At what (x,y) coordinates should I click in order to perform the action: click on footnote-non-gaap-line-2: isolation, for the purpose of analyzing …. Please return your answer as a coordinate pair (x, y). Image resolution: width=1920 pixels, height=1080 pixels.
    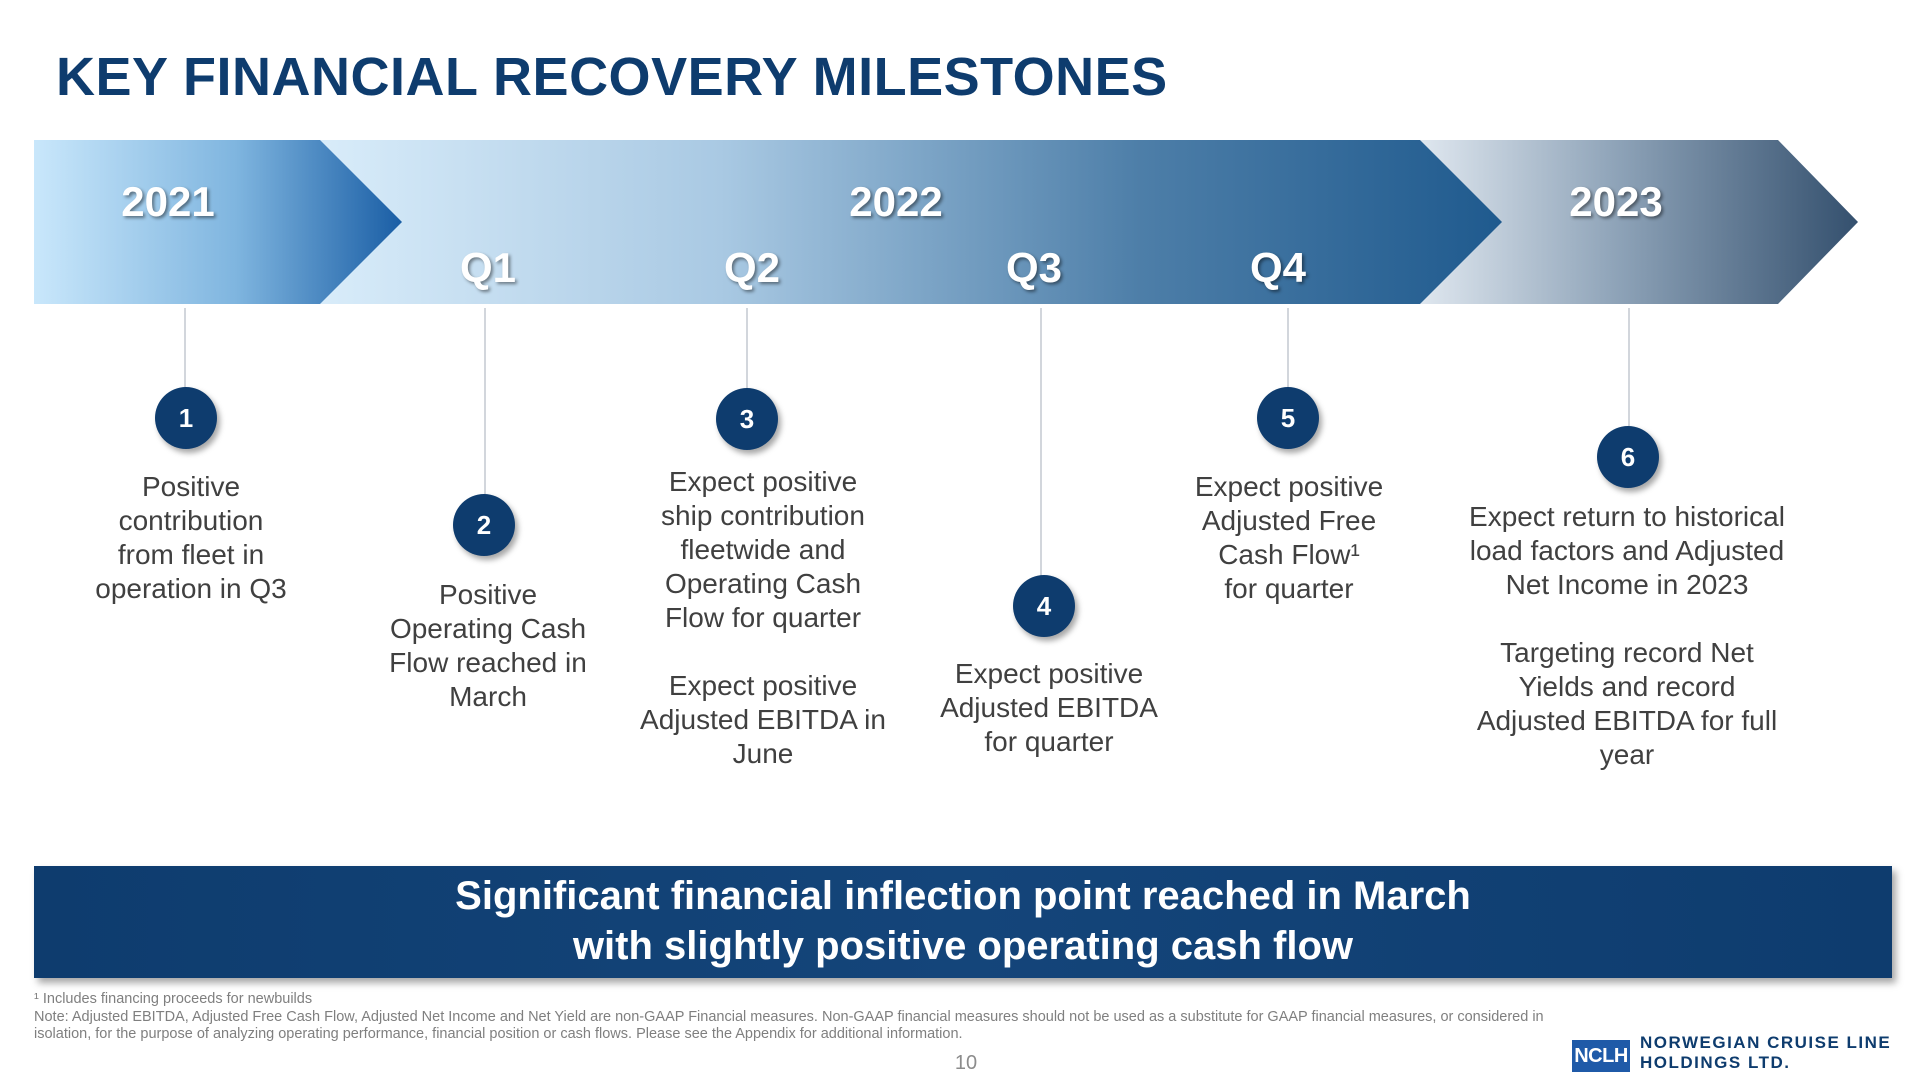
    Looking at the image, I should click on (498, 1034).